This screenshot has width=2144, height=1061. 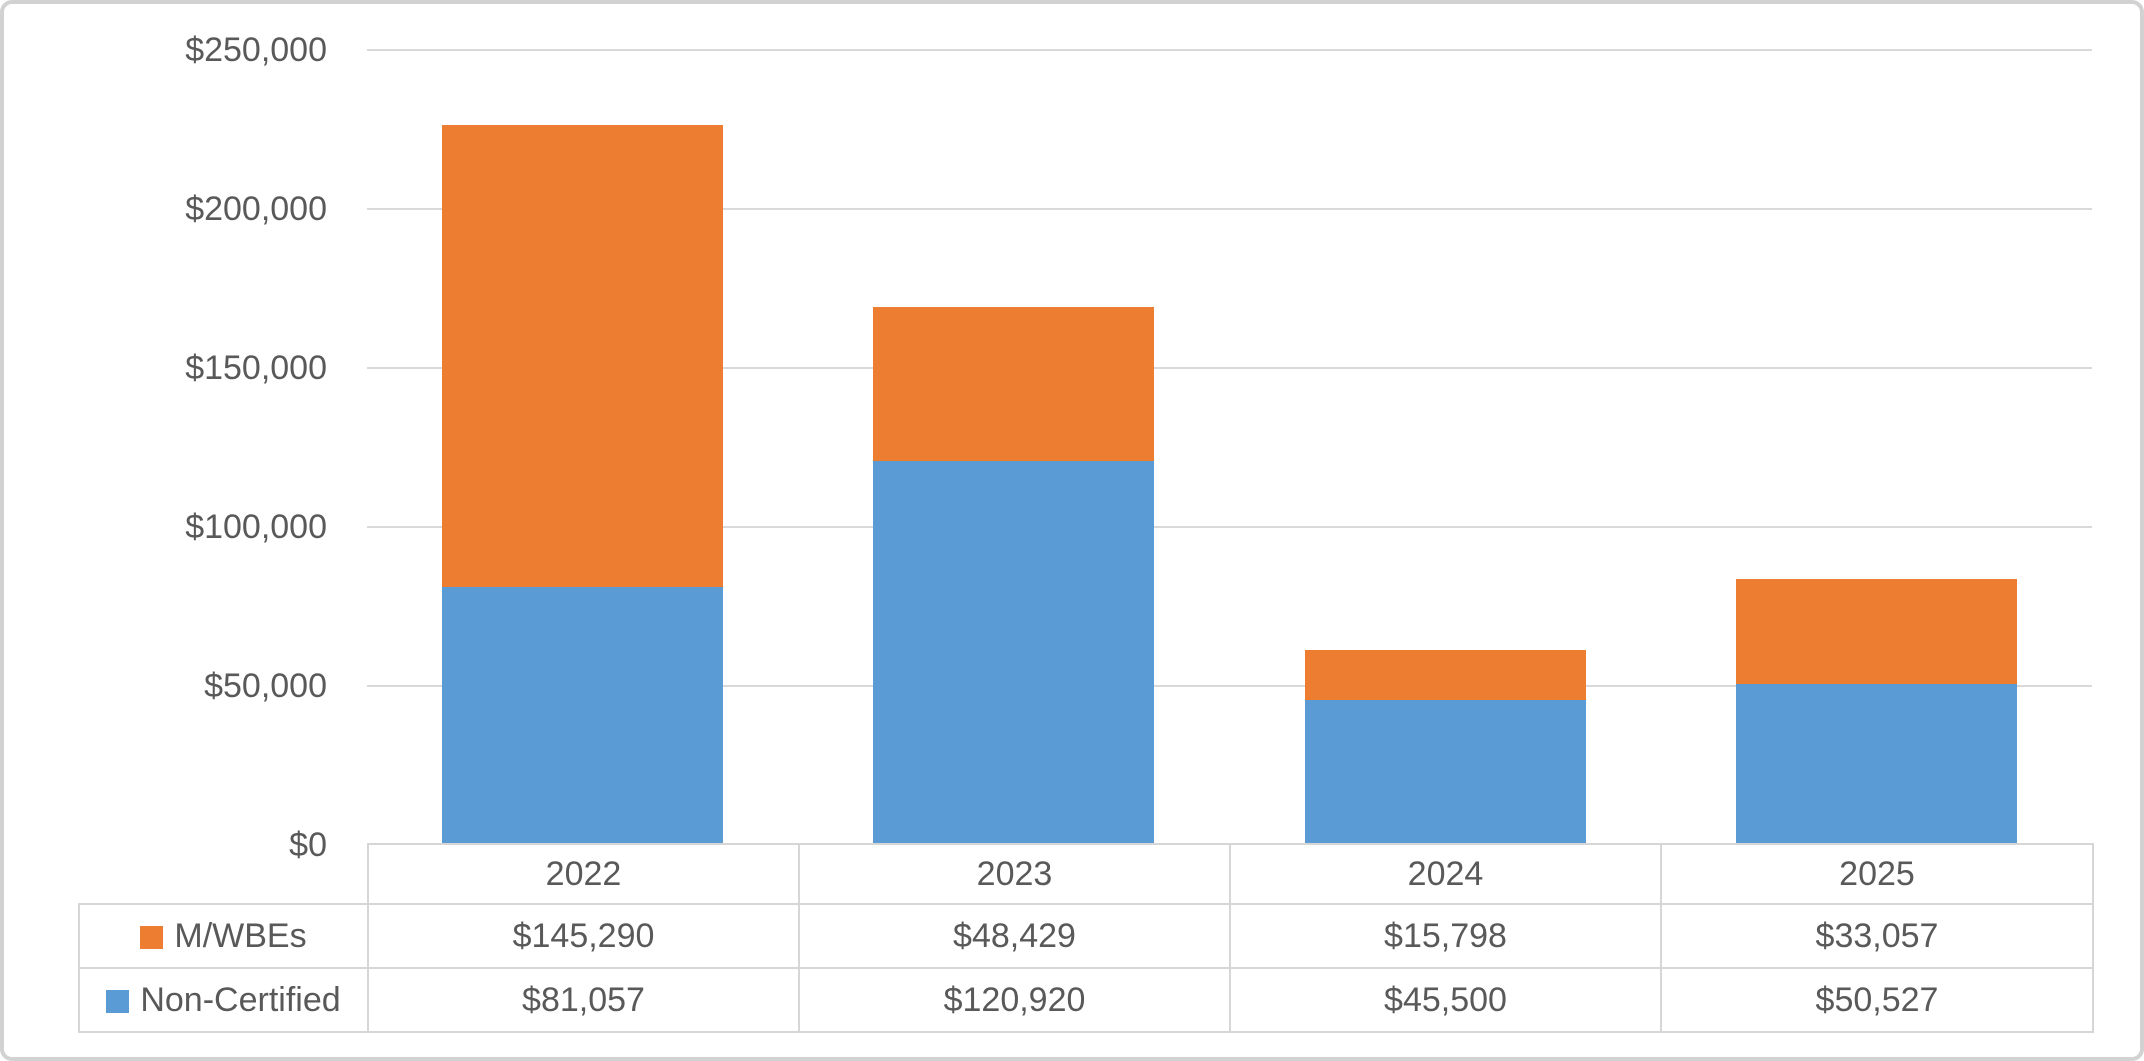 I want to click on bar-segment-mwbes-2025, so click(x=1876, y=632).